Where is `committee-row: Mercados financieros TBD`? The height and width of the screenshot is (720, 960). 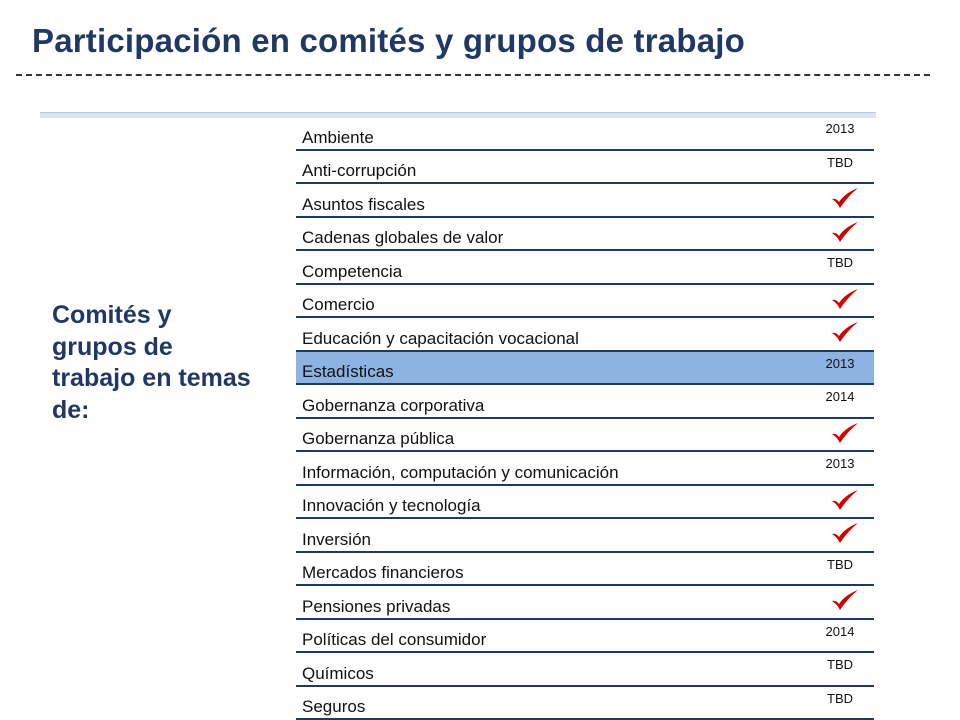 committee-row: Mercados financieros TBD is located at coordinates (585, 569).